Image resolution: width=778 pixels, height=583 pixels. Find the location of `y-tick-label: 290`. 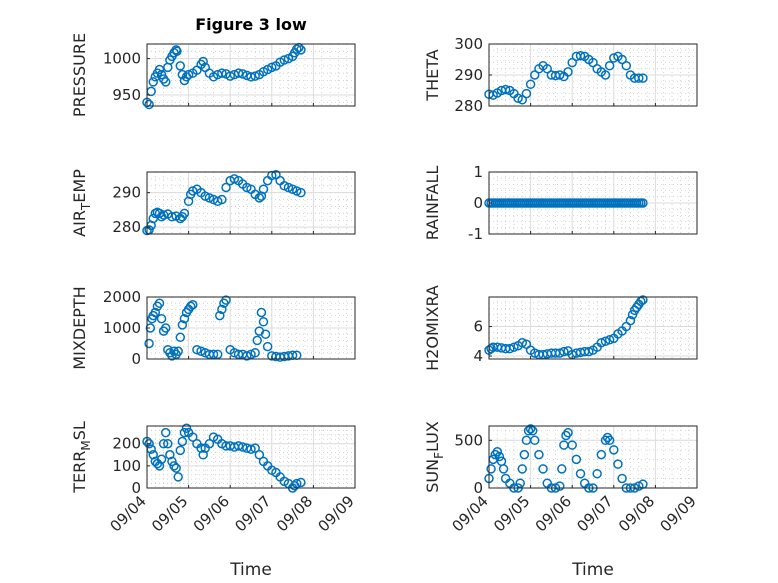

y-tick-label: 290 is located at coordinates (126, 193).